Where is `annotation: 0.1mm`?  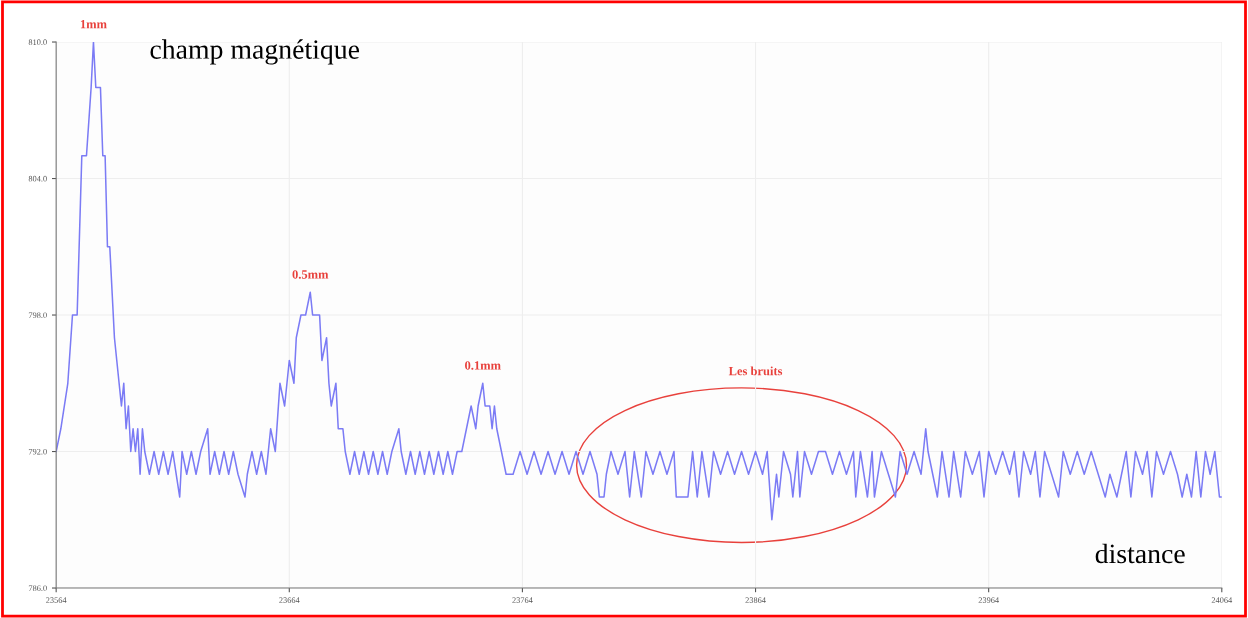 annotation: 0.1mm is located at coordinates (483, 365).